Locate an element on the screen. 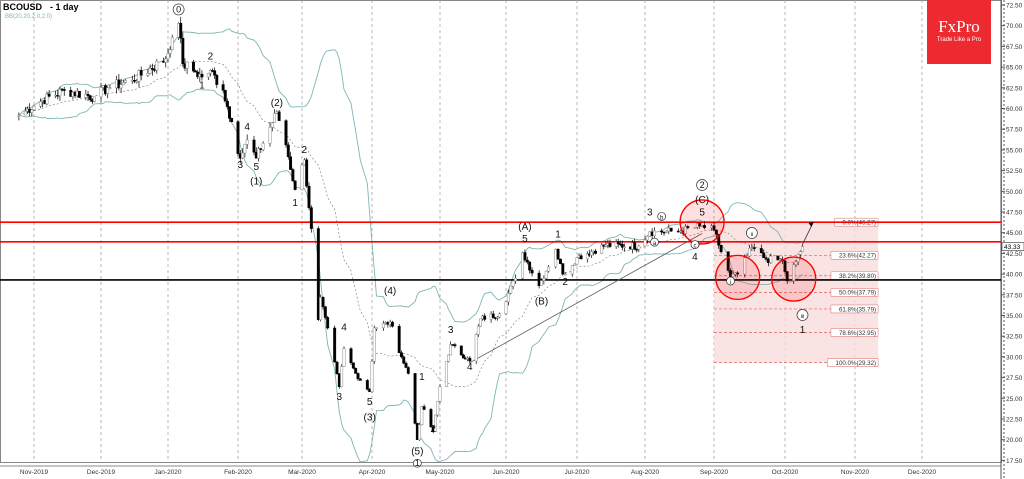 The image size is (1024, 479). x-tick-label: May-2020 is located at coordinates (440, 472).